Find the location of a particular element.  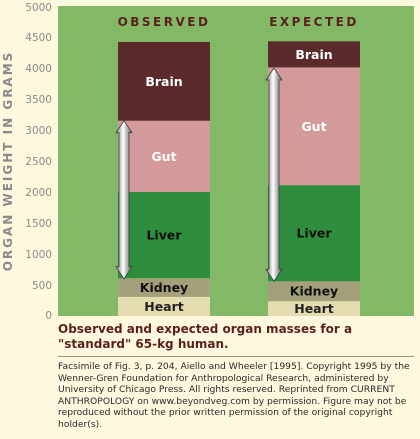

y-tick-label: 3500 is located at coordinates (38, 100).